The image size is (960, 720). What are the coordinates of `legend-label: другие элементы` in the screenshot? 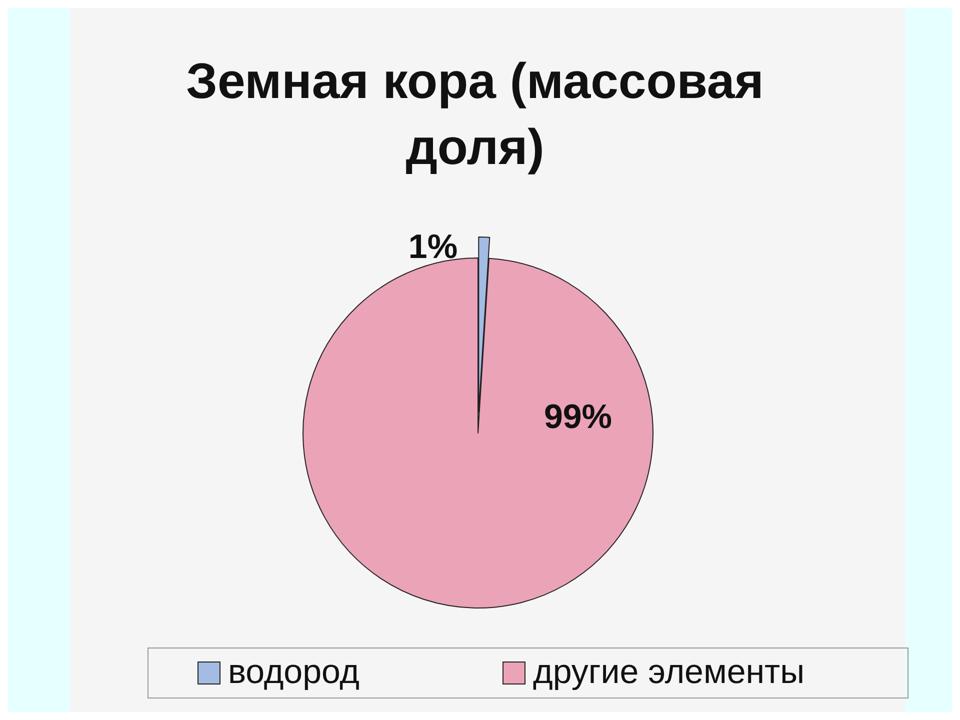 It's located at (669, 672).